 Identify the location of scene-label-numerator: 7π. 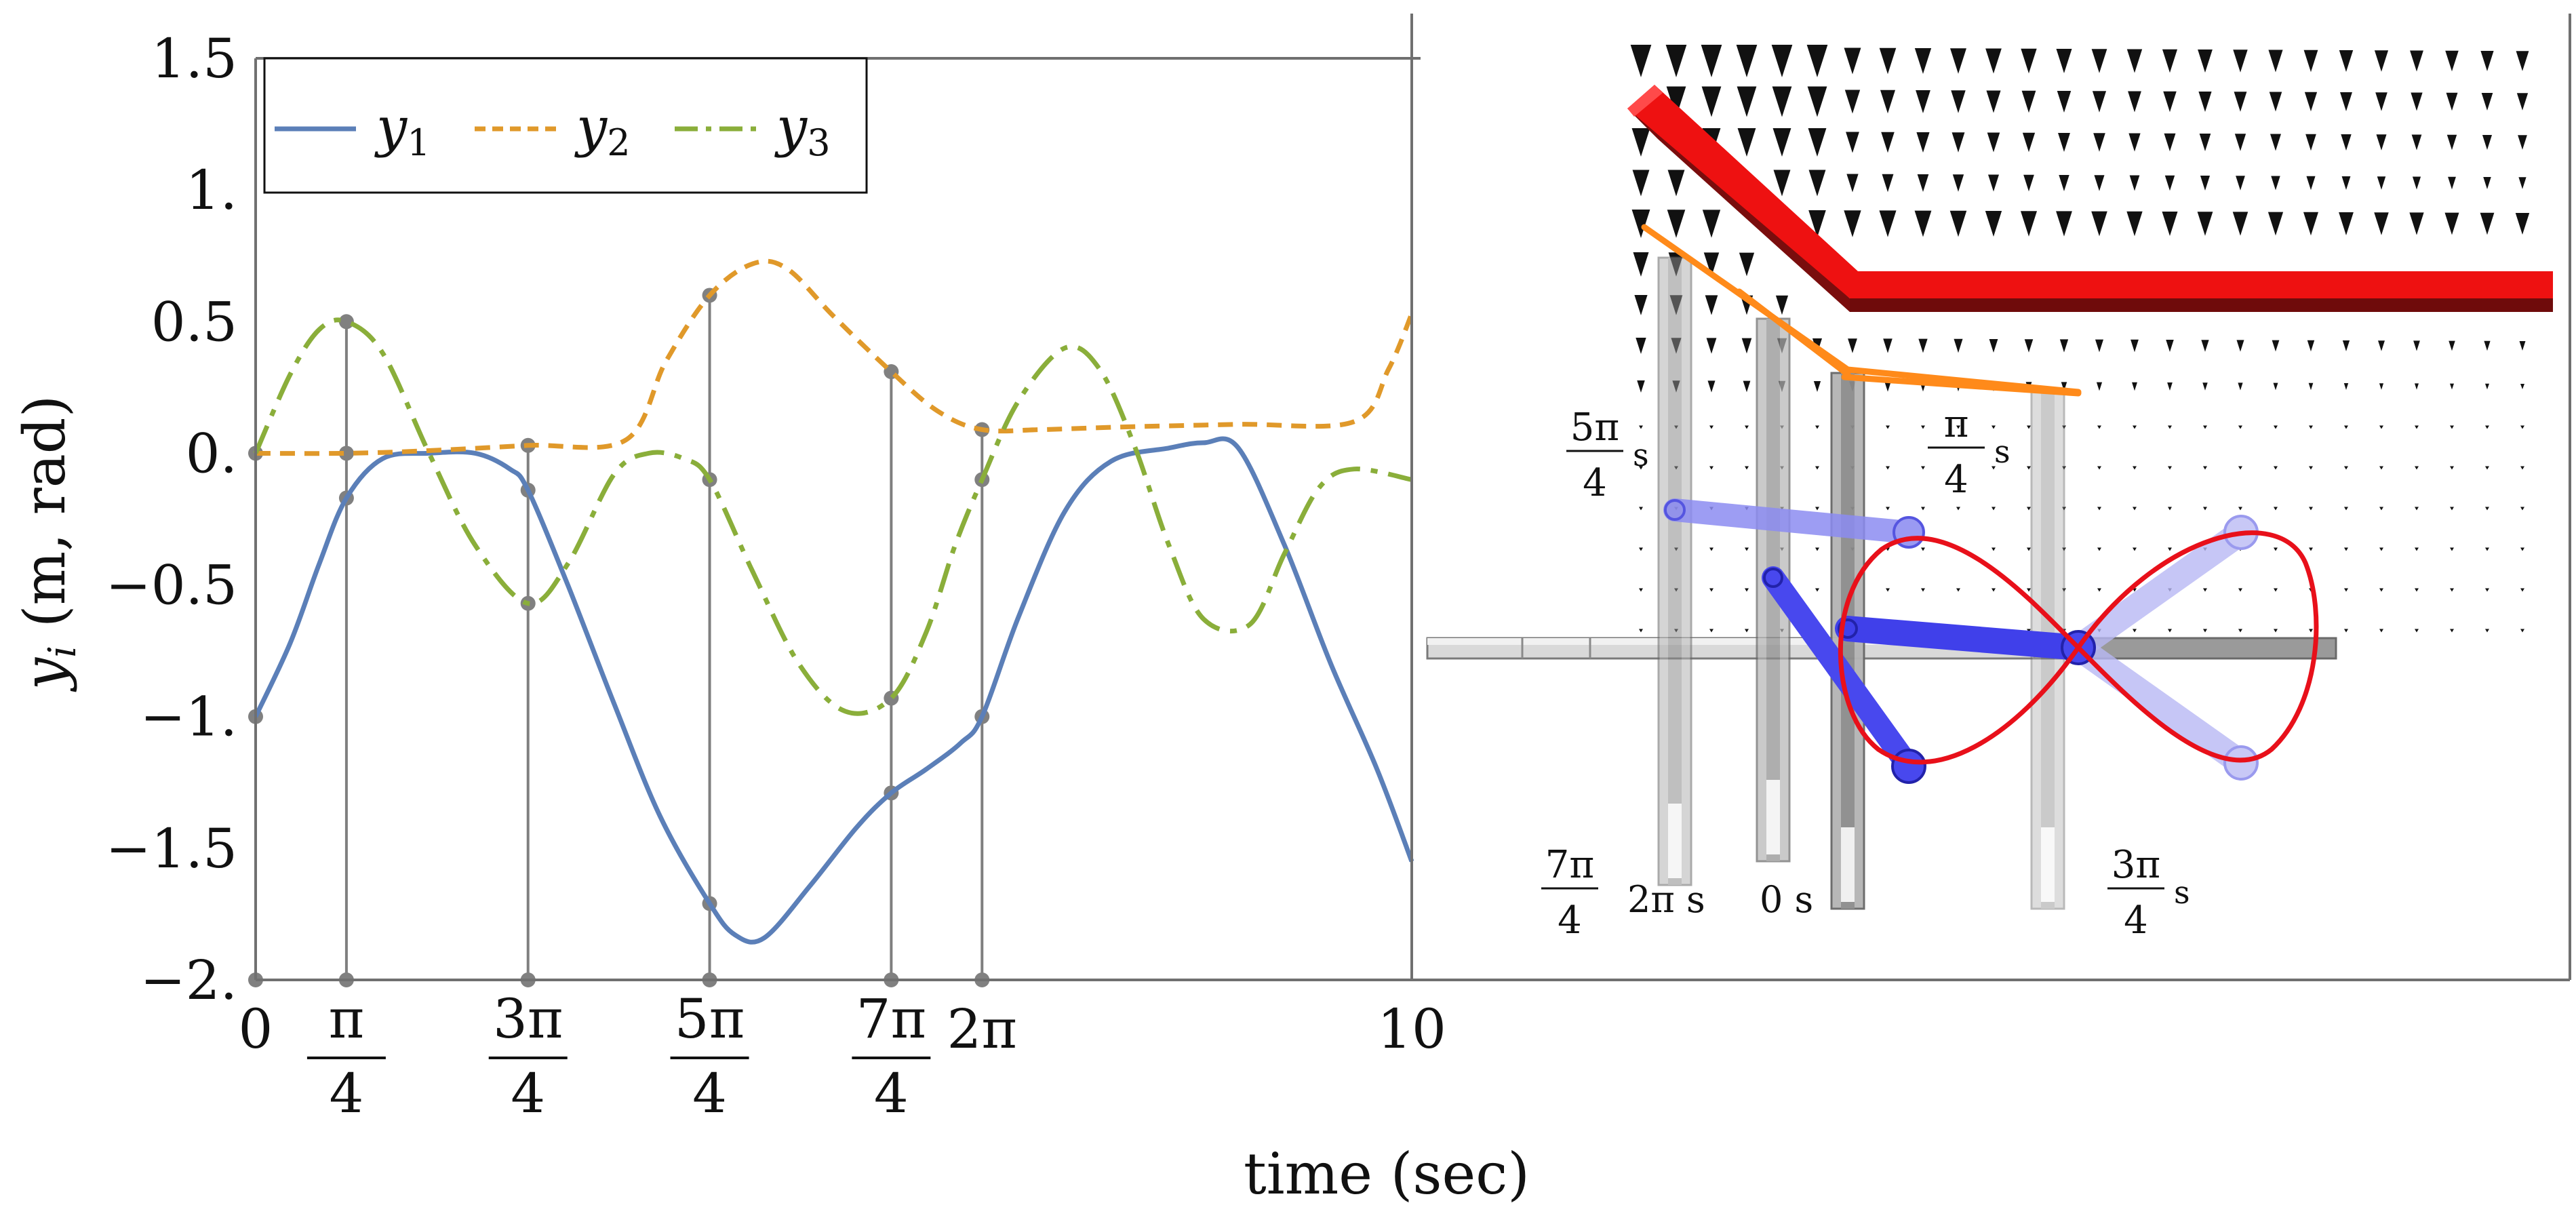
(1570, 865).